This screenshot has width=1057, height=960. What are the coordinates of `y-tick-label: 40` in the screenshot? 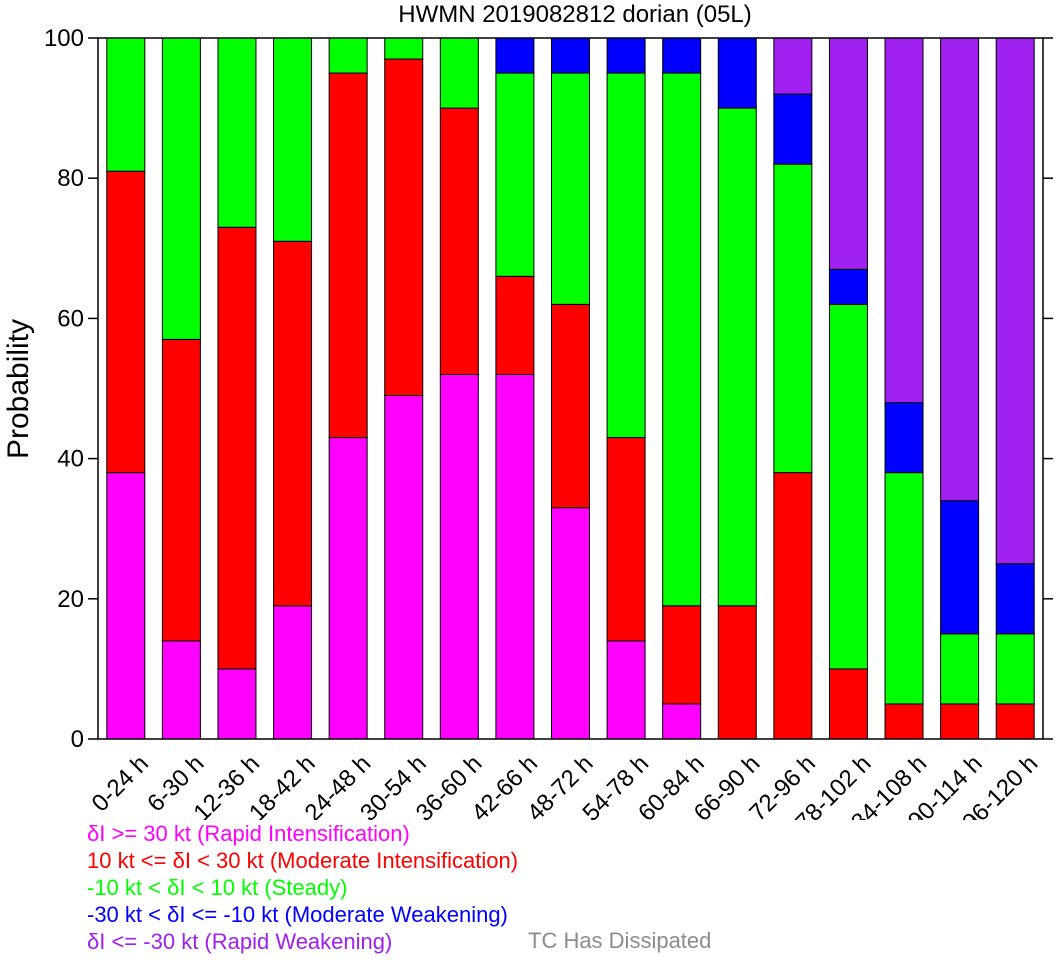 It's located at (70, 459).